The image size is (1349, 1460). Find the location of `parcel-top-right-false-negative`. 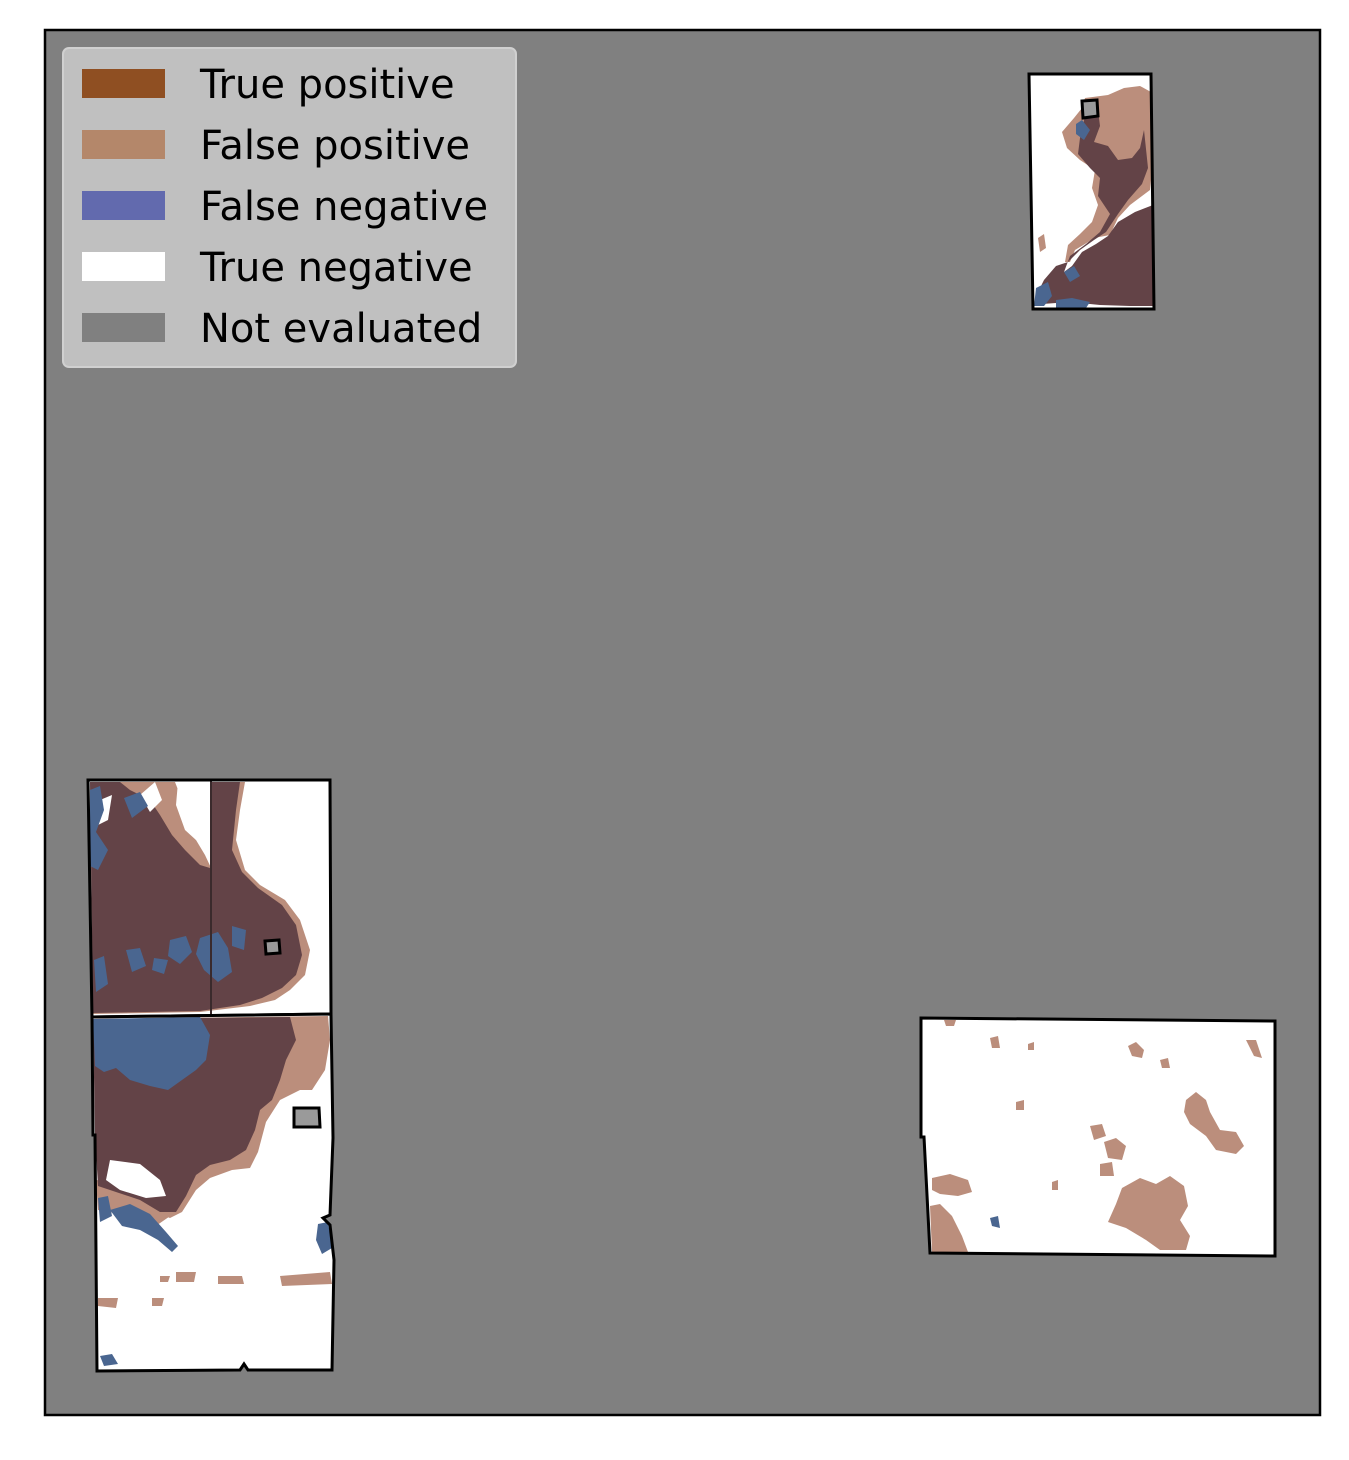

parcel-top-right-false-negative is located at coordinates (1062, 214).